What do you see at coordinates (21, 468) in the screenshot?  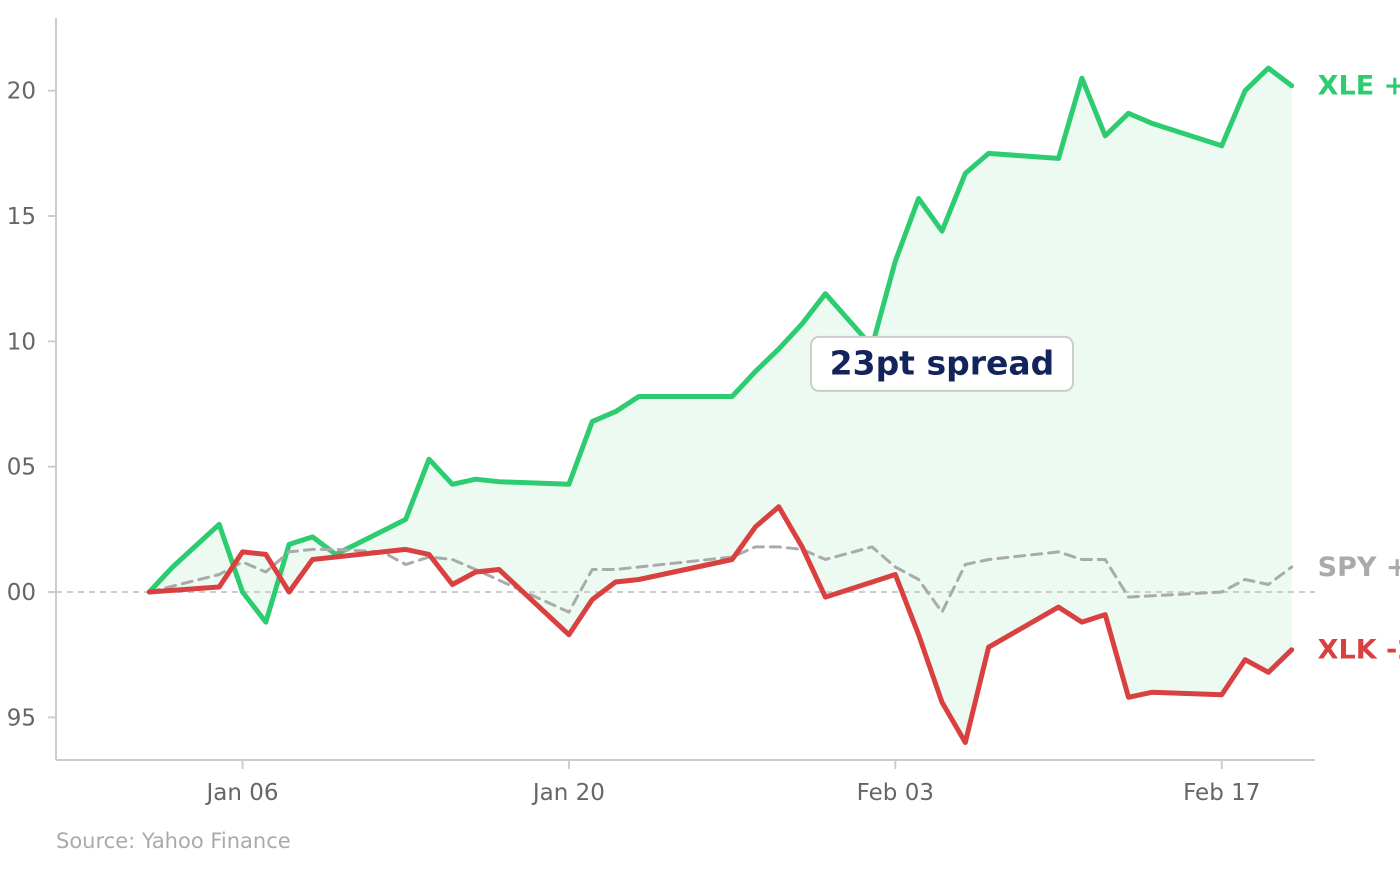 I see `y-tick-label: 05` at bounding box center [21, 468].